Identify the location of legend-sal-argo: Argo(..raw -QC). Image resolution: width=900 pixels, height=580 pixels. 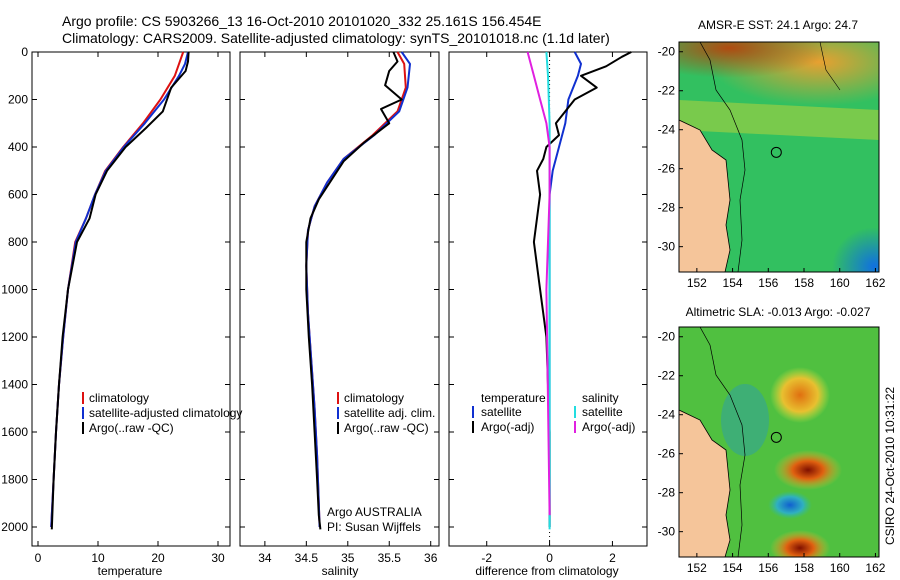
(386, 428).